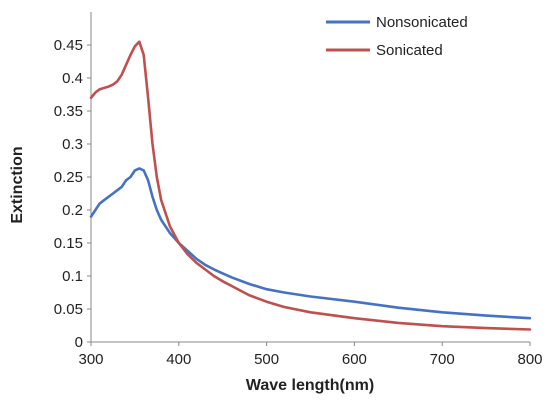 The width and height of the screenshot is (550, 404). What do you see at coordinates (178, 359) in the screenshot?
I see `x-tick-label: 400` at bounding box center [178, 359].